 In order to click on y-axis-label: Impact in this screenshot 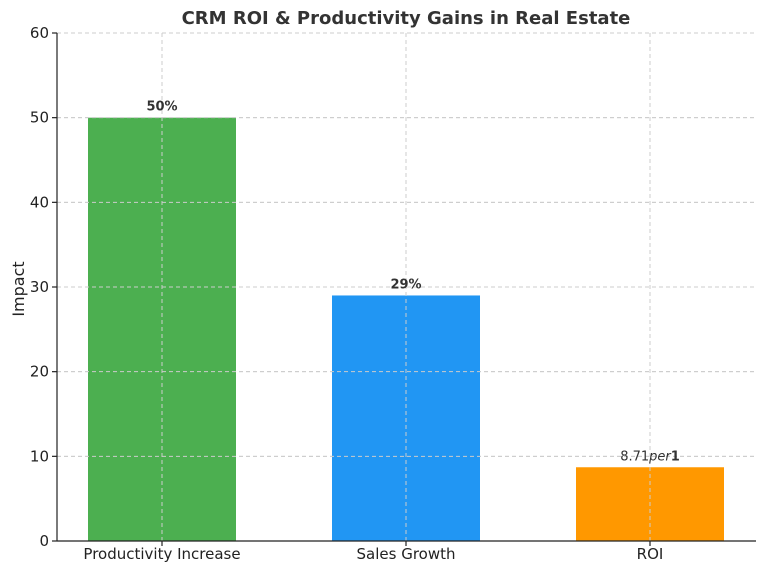, I will do `click(18, 288)`.